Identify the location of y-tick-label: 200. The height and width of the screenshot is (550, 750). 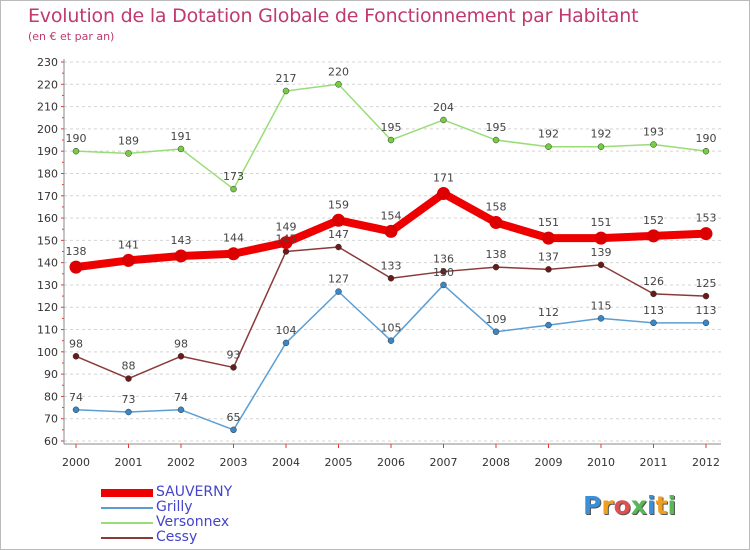
(47, 129).